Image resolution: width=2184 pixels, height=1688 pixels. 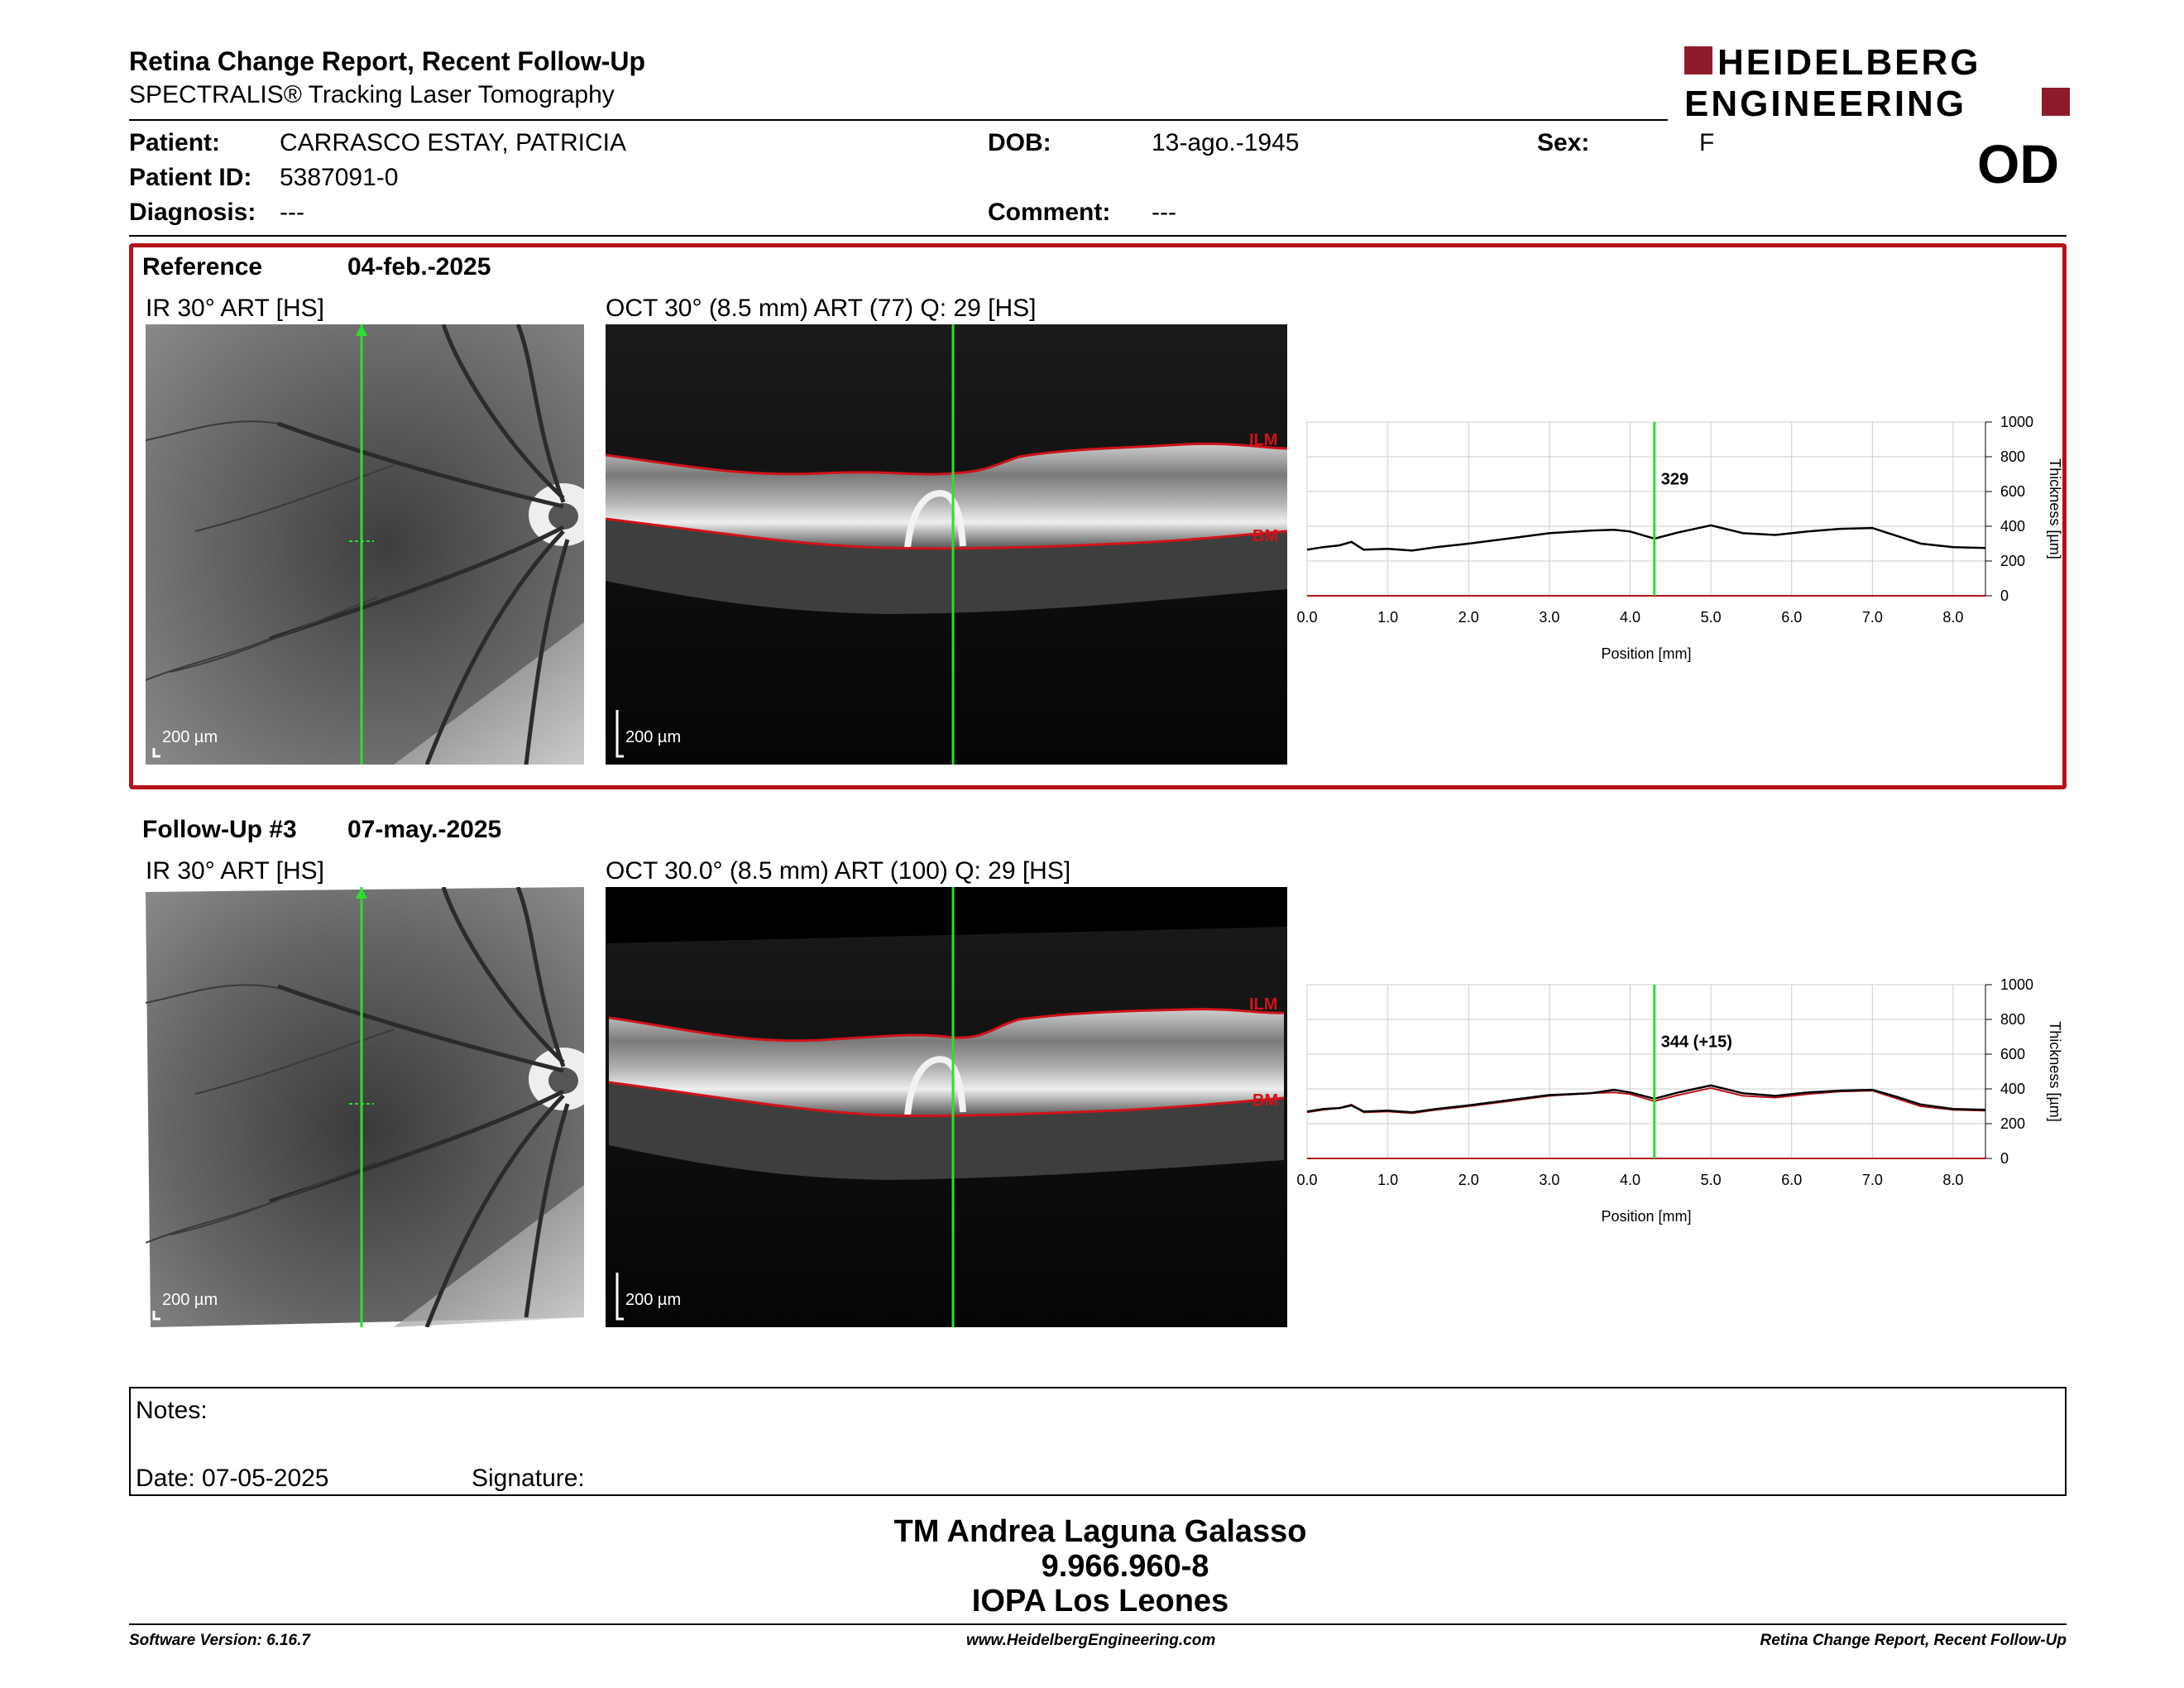 What do you see at coordinates (372, 94) in the screenshot?
I see `report-subtitle: SPECTRALIS® Tracking Laser Tomography` at bounding box center [372, 94].